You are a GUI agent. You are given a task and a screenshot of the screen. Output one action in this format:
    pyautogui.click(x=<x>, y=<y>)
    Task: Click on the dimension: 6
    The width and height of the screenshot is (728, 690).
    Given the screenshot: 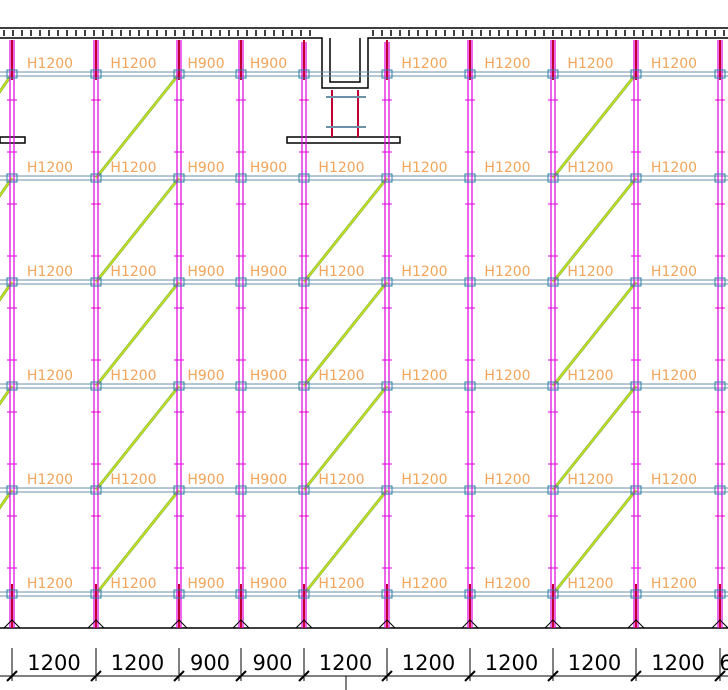 What is the action you would take?
    pyautogui.click(x=723, y=663)
    